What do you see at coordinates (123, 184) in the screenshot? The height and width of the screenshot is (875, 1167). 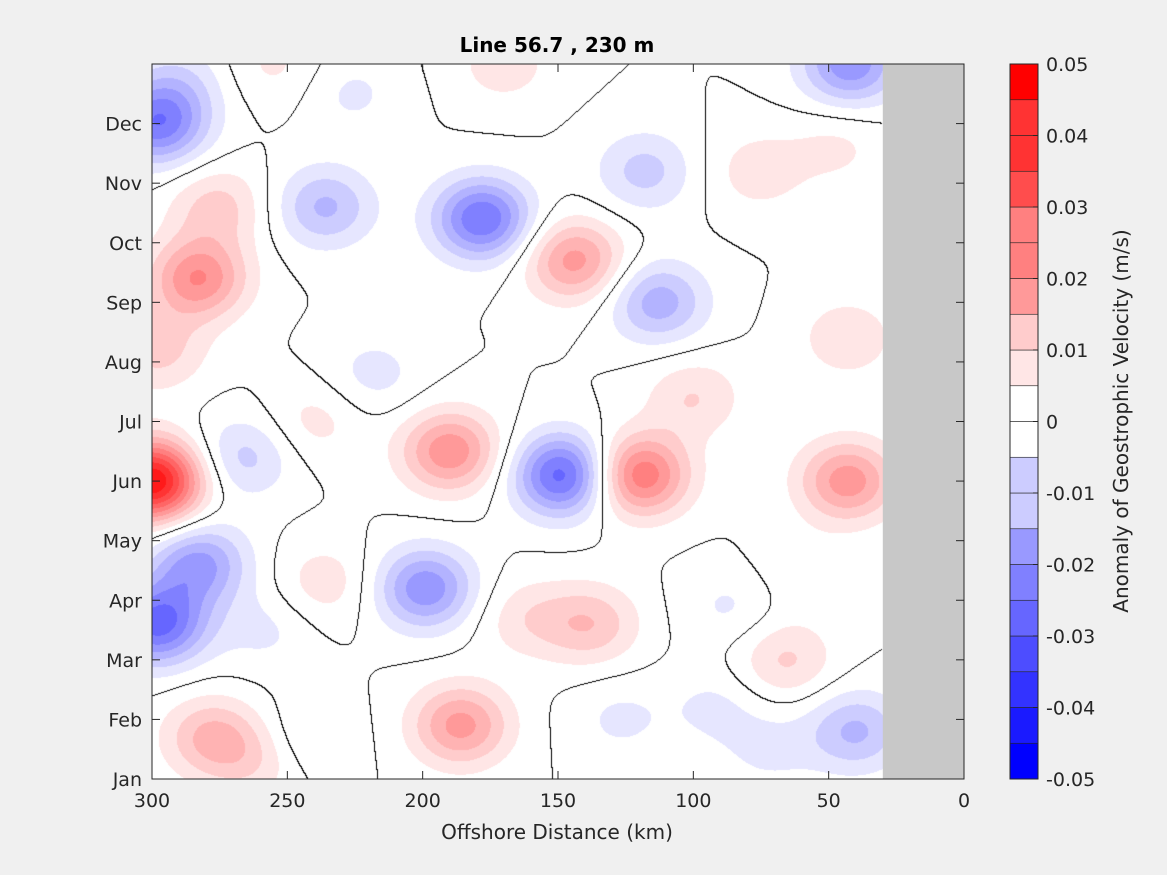 I see `y-tick-label: Nov` at bounding box center [123, 184].